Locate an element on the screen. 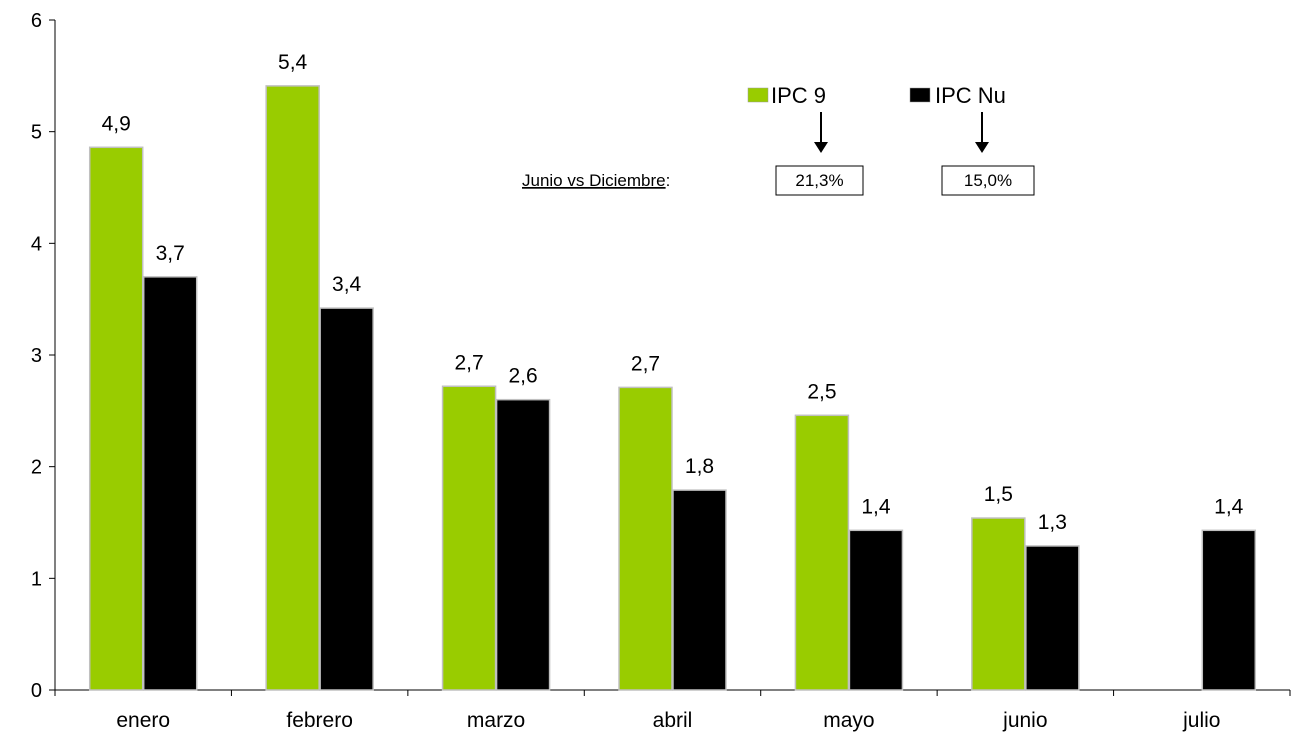 The height and width of the screenshot is (735, 1300). x-tick-label: mayo is located at coordinates (848, 720).